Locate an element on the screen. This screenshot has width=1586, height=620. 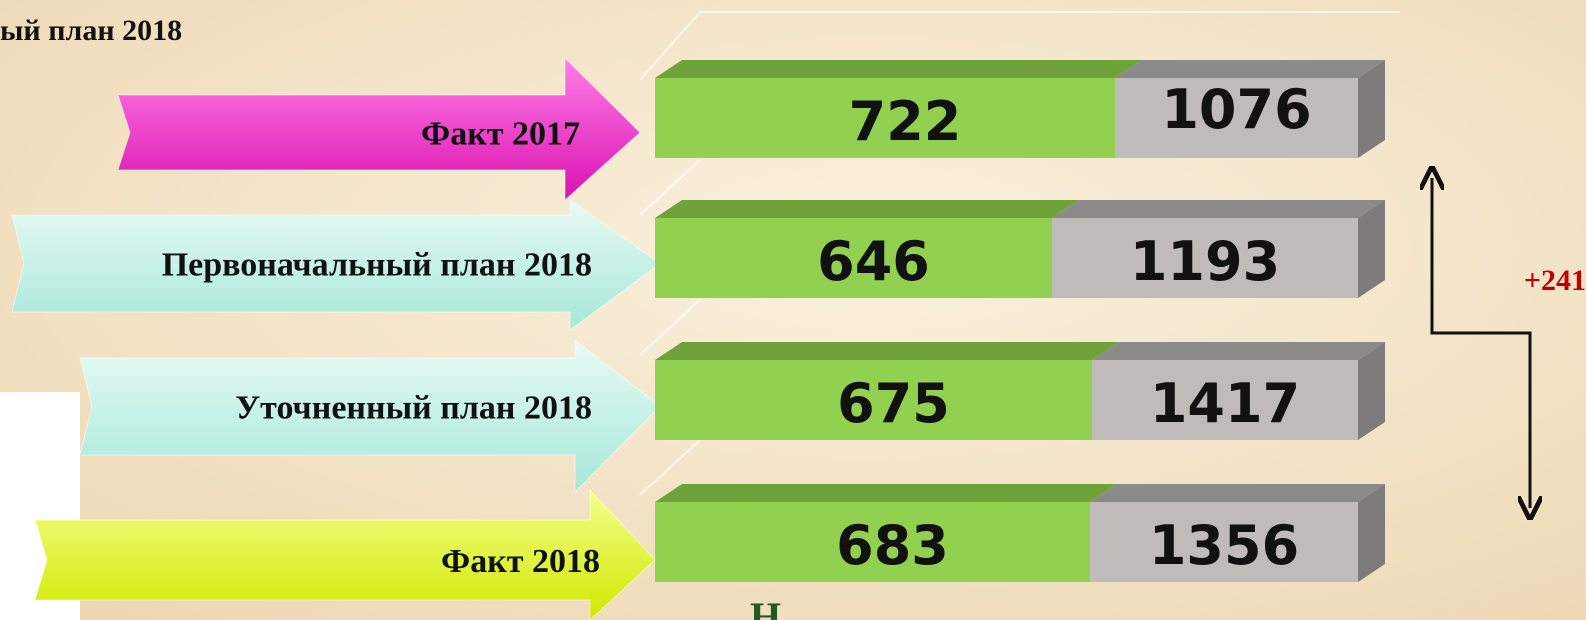
value-gray: 1356 is located at coordinates (1224, 545).